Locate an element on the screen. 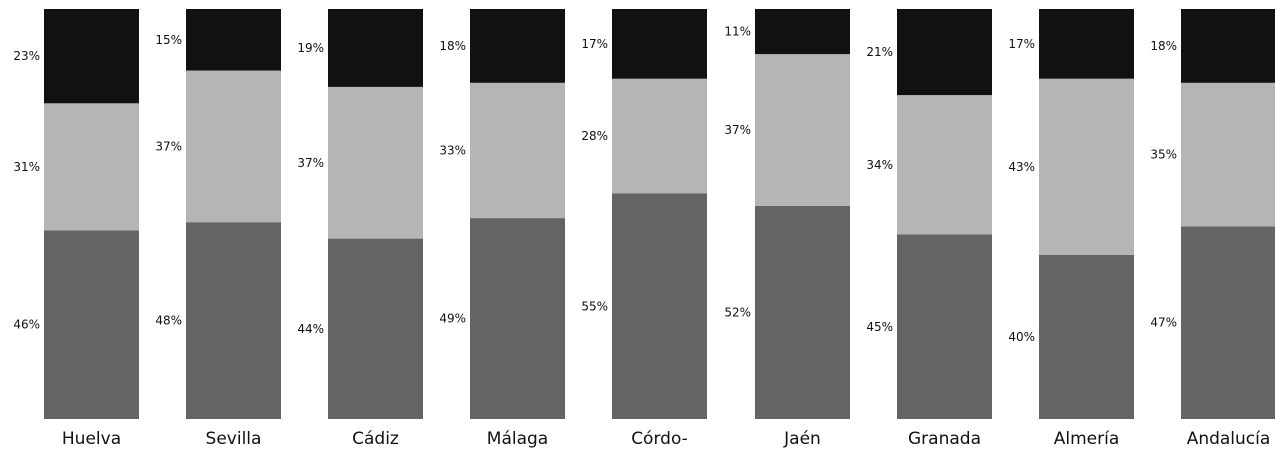  value-label-cadiz-1: 37% is located at coordinates (310, 163).